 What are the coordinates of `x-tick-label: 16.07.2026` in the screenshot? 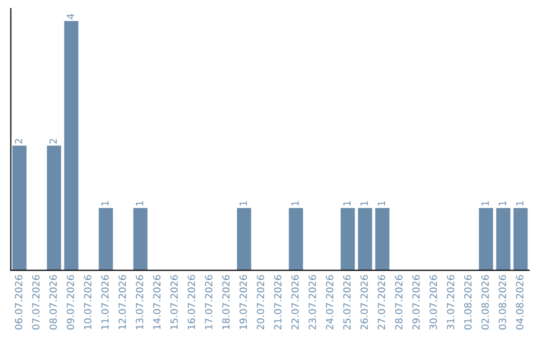 It's located at (192, 302).